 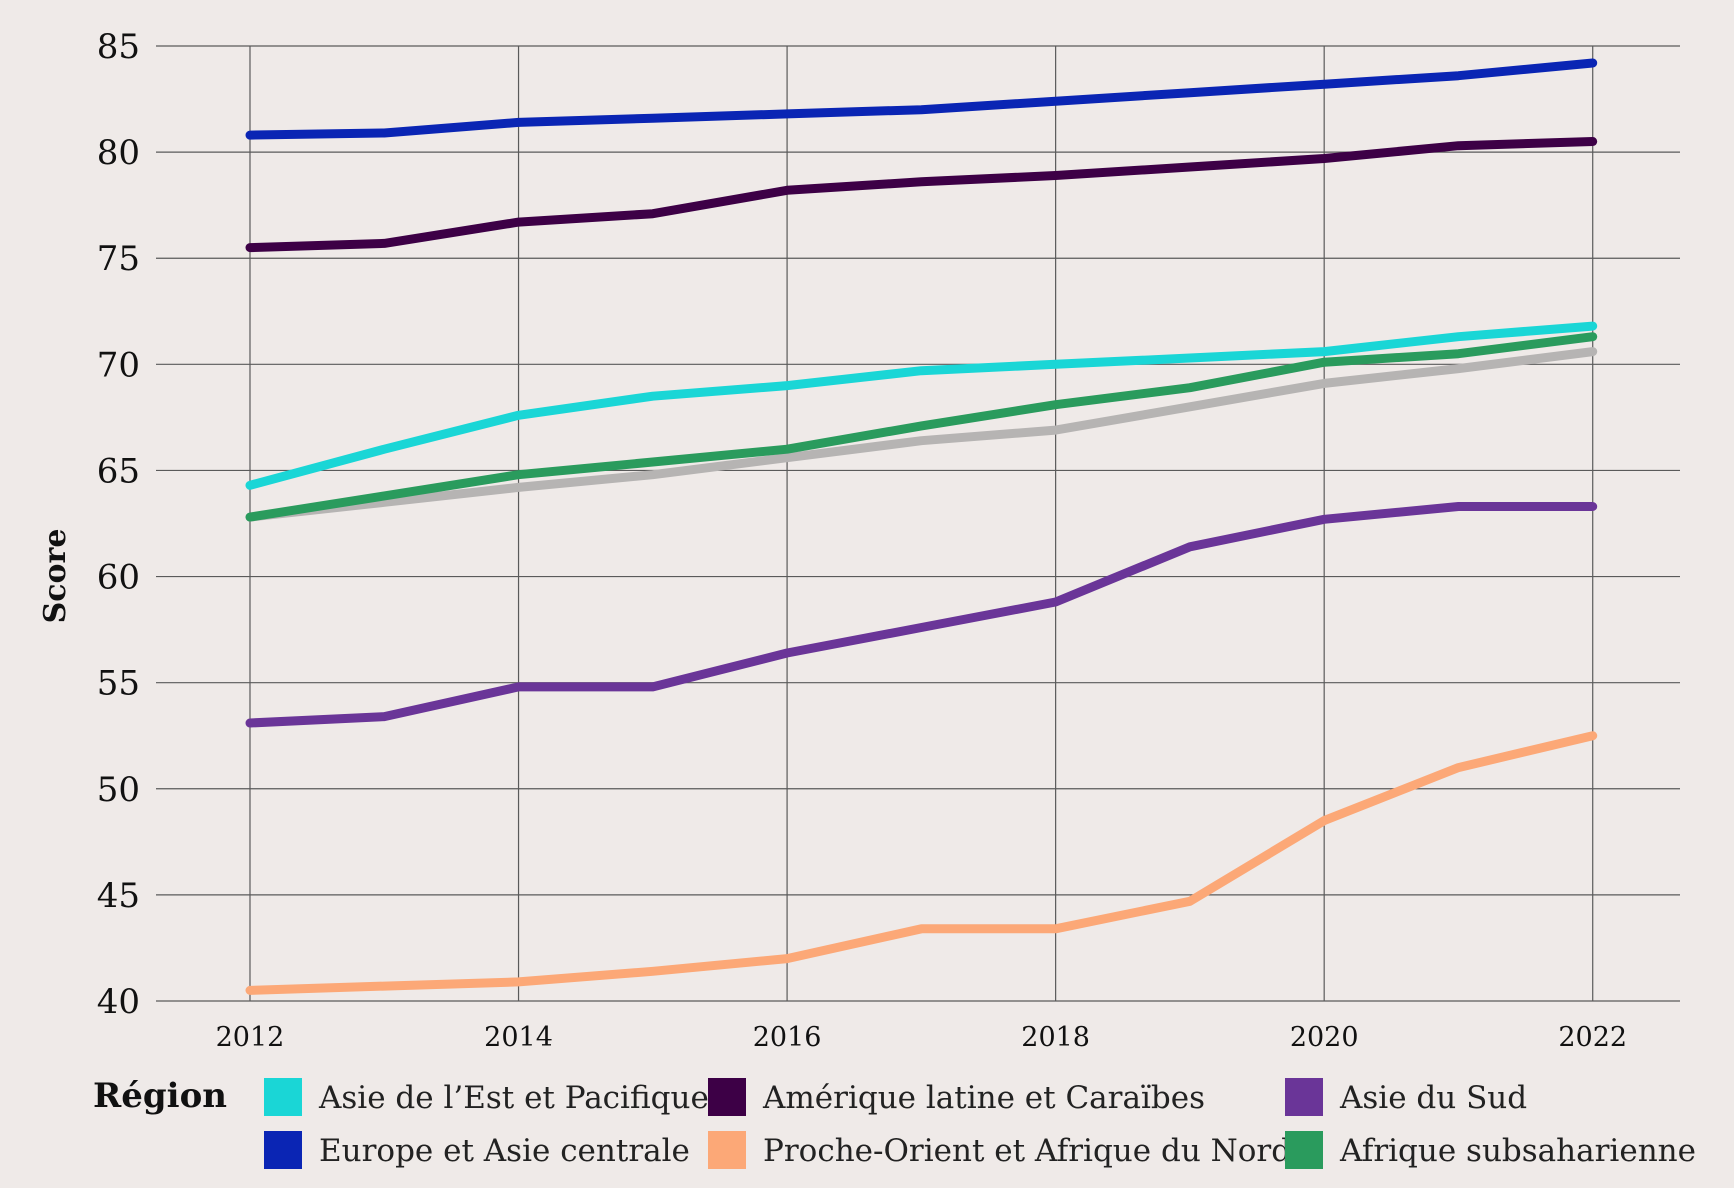 What do you see at coordinates (504, 1151) in the screenshot?
I see `legend-label: Europe et Asie centrale` at bounding box center [504, 1151].